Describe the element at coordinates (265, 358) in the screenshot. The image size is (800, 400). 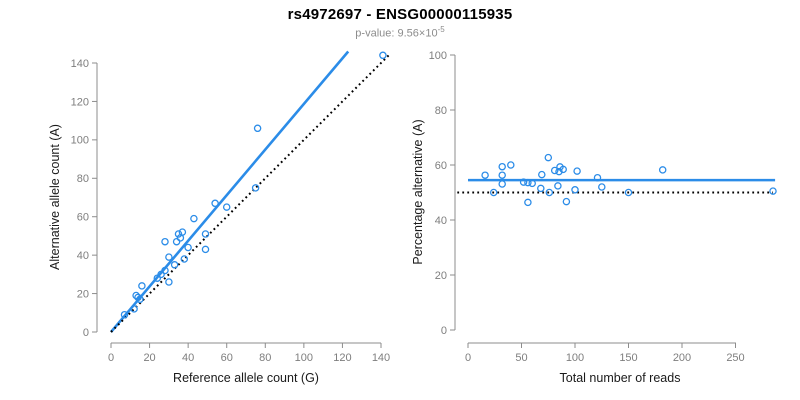
I see `x-tick-label: 80` at that location.